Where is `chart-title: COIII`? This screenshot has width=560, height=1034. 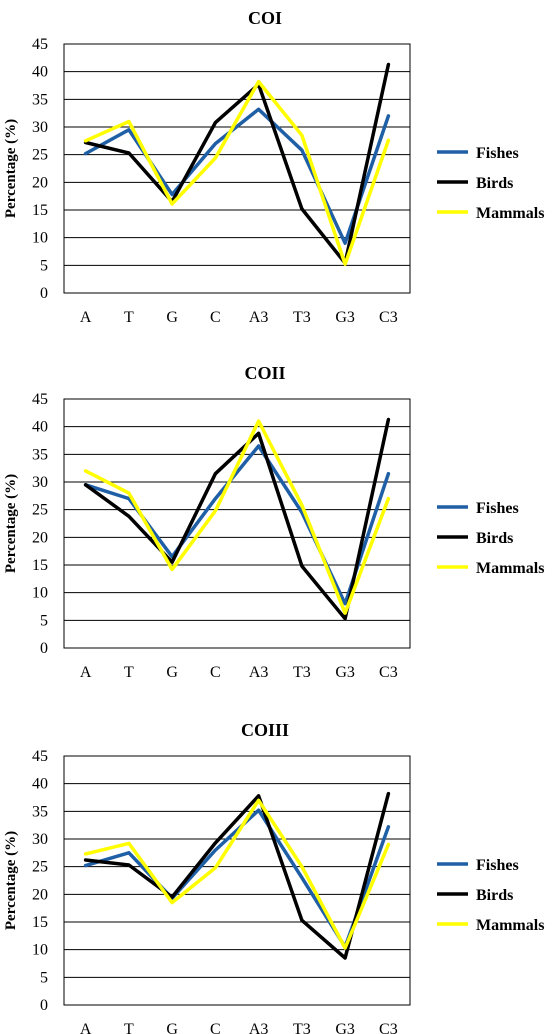 chart-title: COIII is located at coordinates (265, 730).